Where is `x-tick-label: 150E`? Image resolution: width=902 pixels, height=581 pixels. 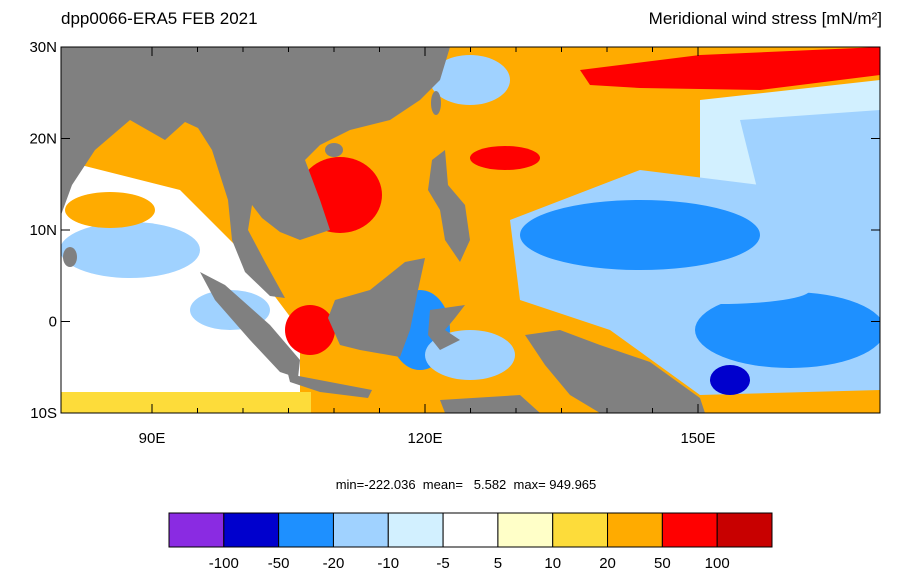
x-tick-label: 150E is located at coordinates (697, 438).